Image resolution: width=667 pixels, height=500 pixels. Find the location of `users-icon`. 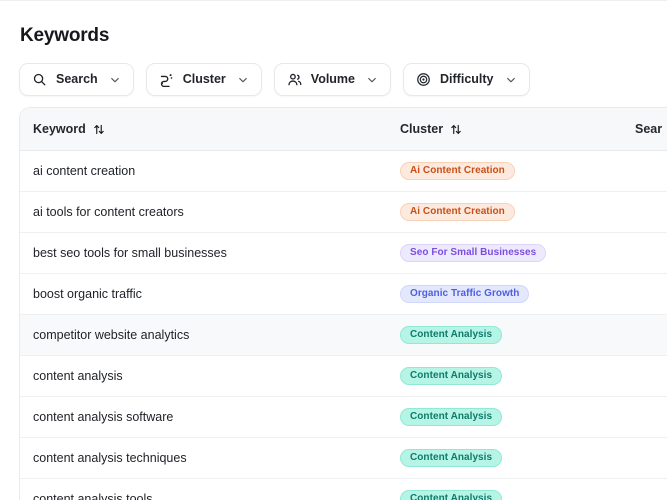

users-icon is located at coordinates (294, 79).